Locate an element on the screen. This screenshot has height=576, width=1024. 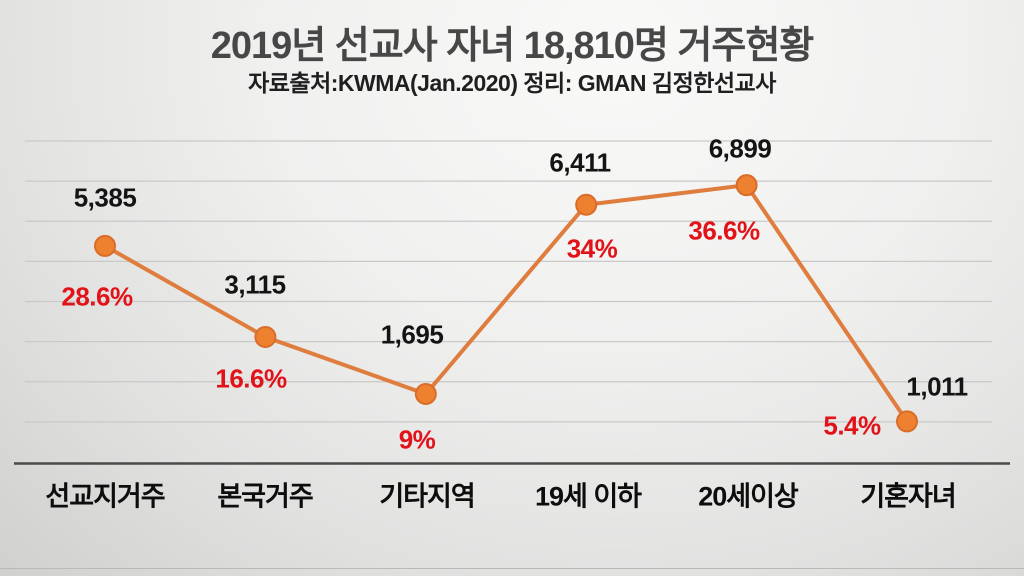
category-label-3: 기타지역 is located at coordinates (427, 496).